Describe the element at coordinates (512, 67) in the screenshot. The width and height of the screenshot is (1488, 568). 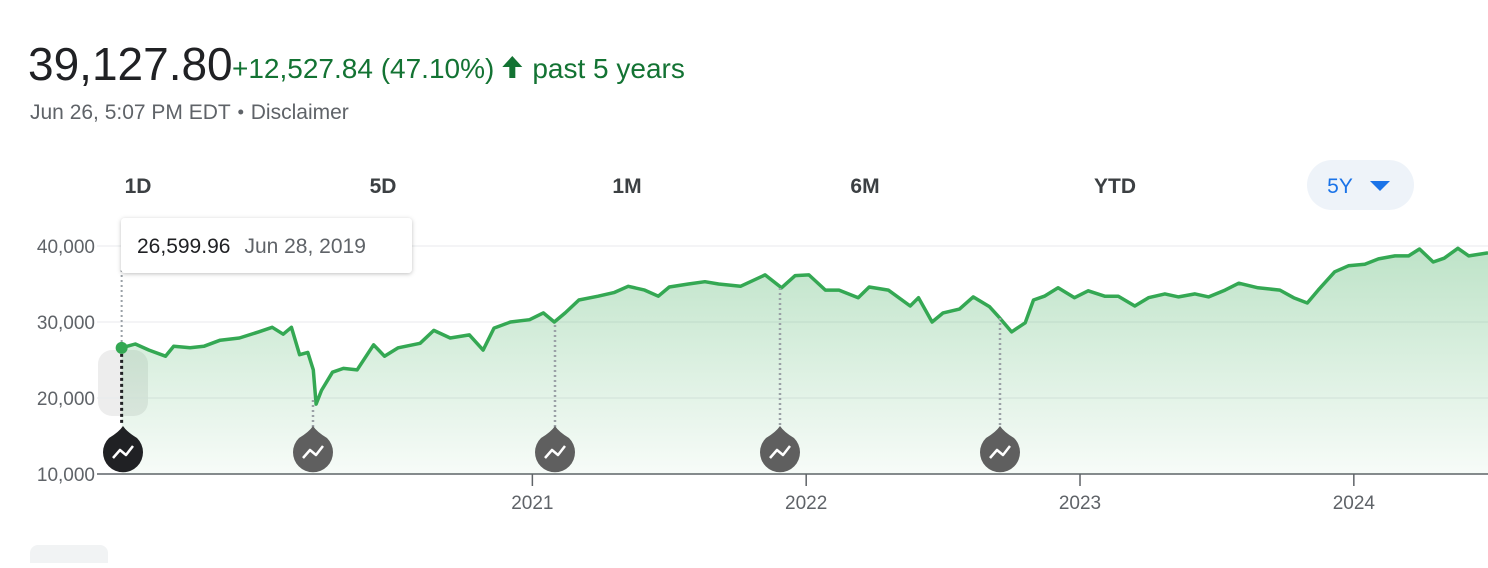
I see `up-arrow` at that location.